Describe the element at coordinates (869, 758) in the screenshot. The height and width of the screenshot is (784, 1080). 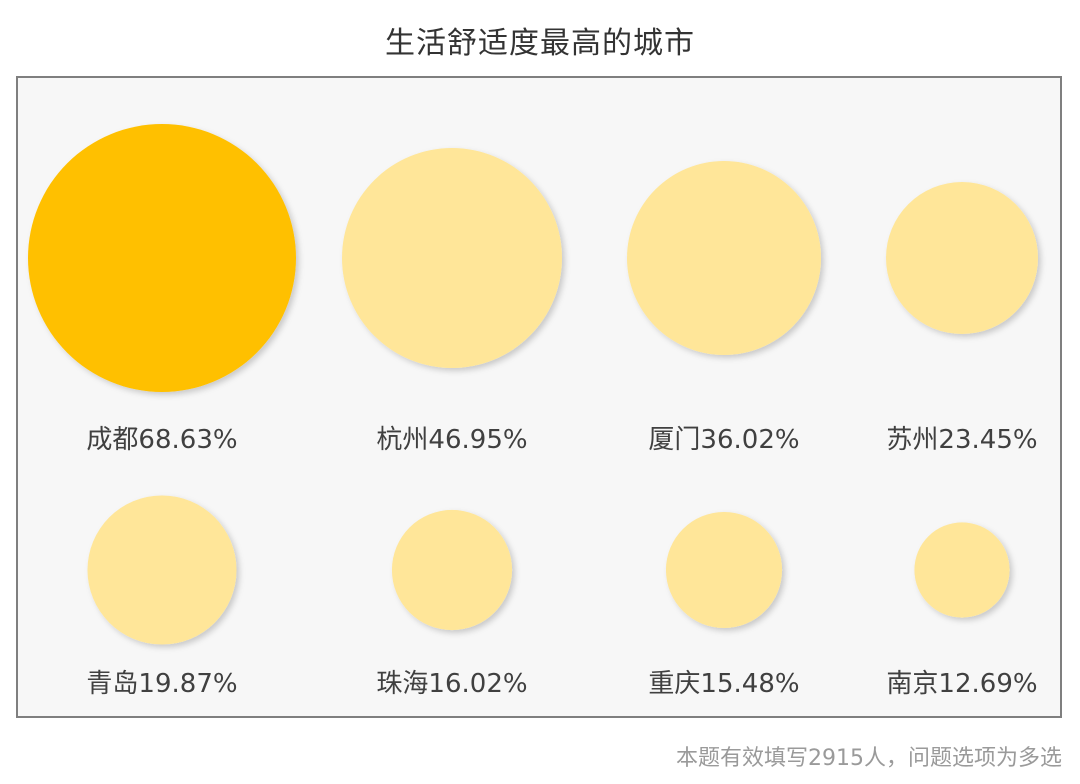
I see `footnote: 本题有效填写2915人，问题选项为多选` at that location.